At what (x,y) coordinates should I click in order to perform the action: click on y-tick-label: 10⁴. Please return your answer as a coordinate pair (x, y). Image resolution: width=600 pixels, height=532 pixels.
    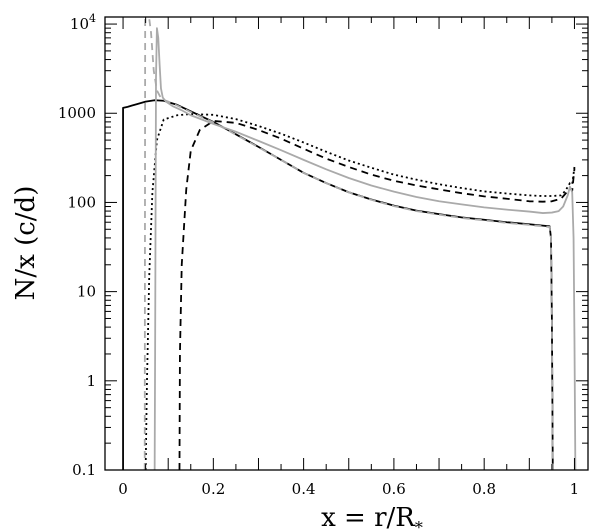
    Looking at the image, I should click on (83, 22).